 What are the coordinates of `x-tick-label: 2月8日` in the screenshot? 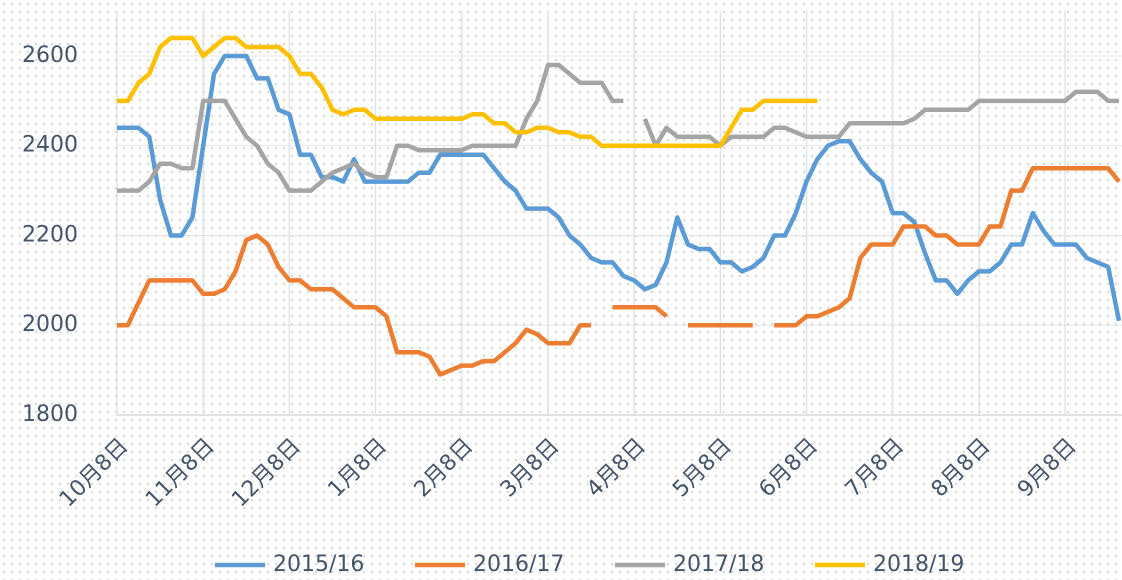 It's located at (444, 468).